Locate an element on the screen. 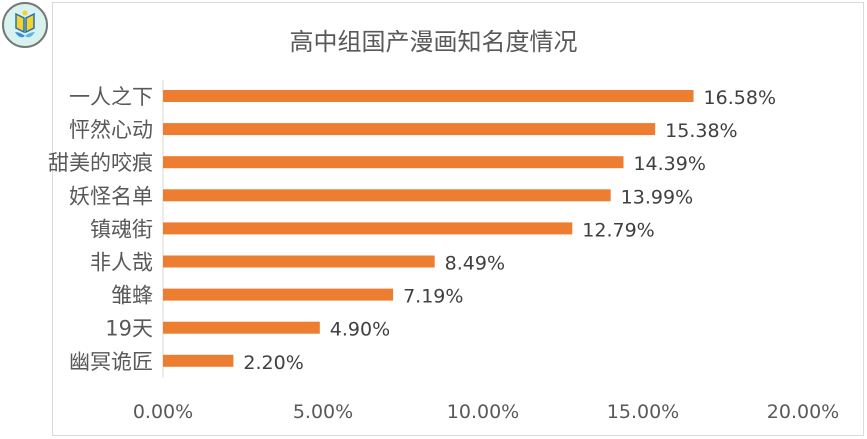 Image resolution: width=867 pixels, height=439 pixels. chart-title: 高中组国产漫画知名度情况 is located at coordinates (433, 42).